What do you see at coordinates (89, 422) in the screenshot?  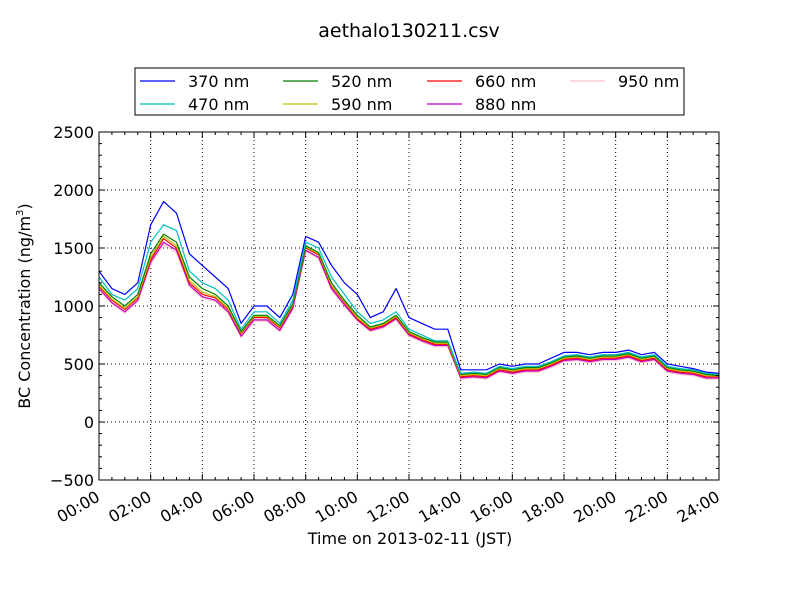 I see `y-tick-label: 0` at bounding box center [89, 422].